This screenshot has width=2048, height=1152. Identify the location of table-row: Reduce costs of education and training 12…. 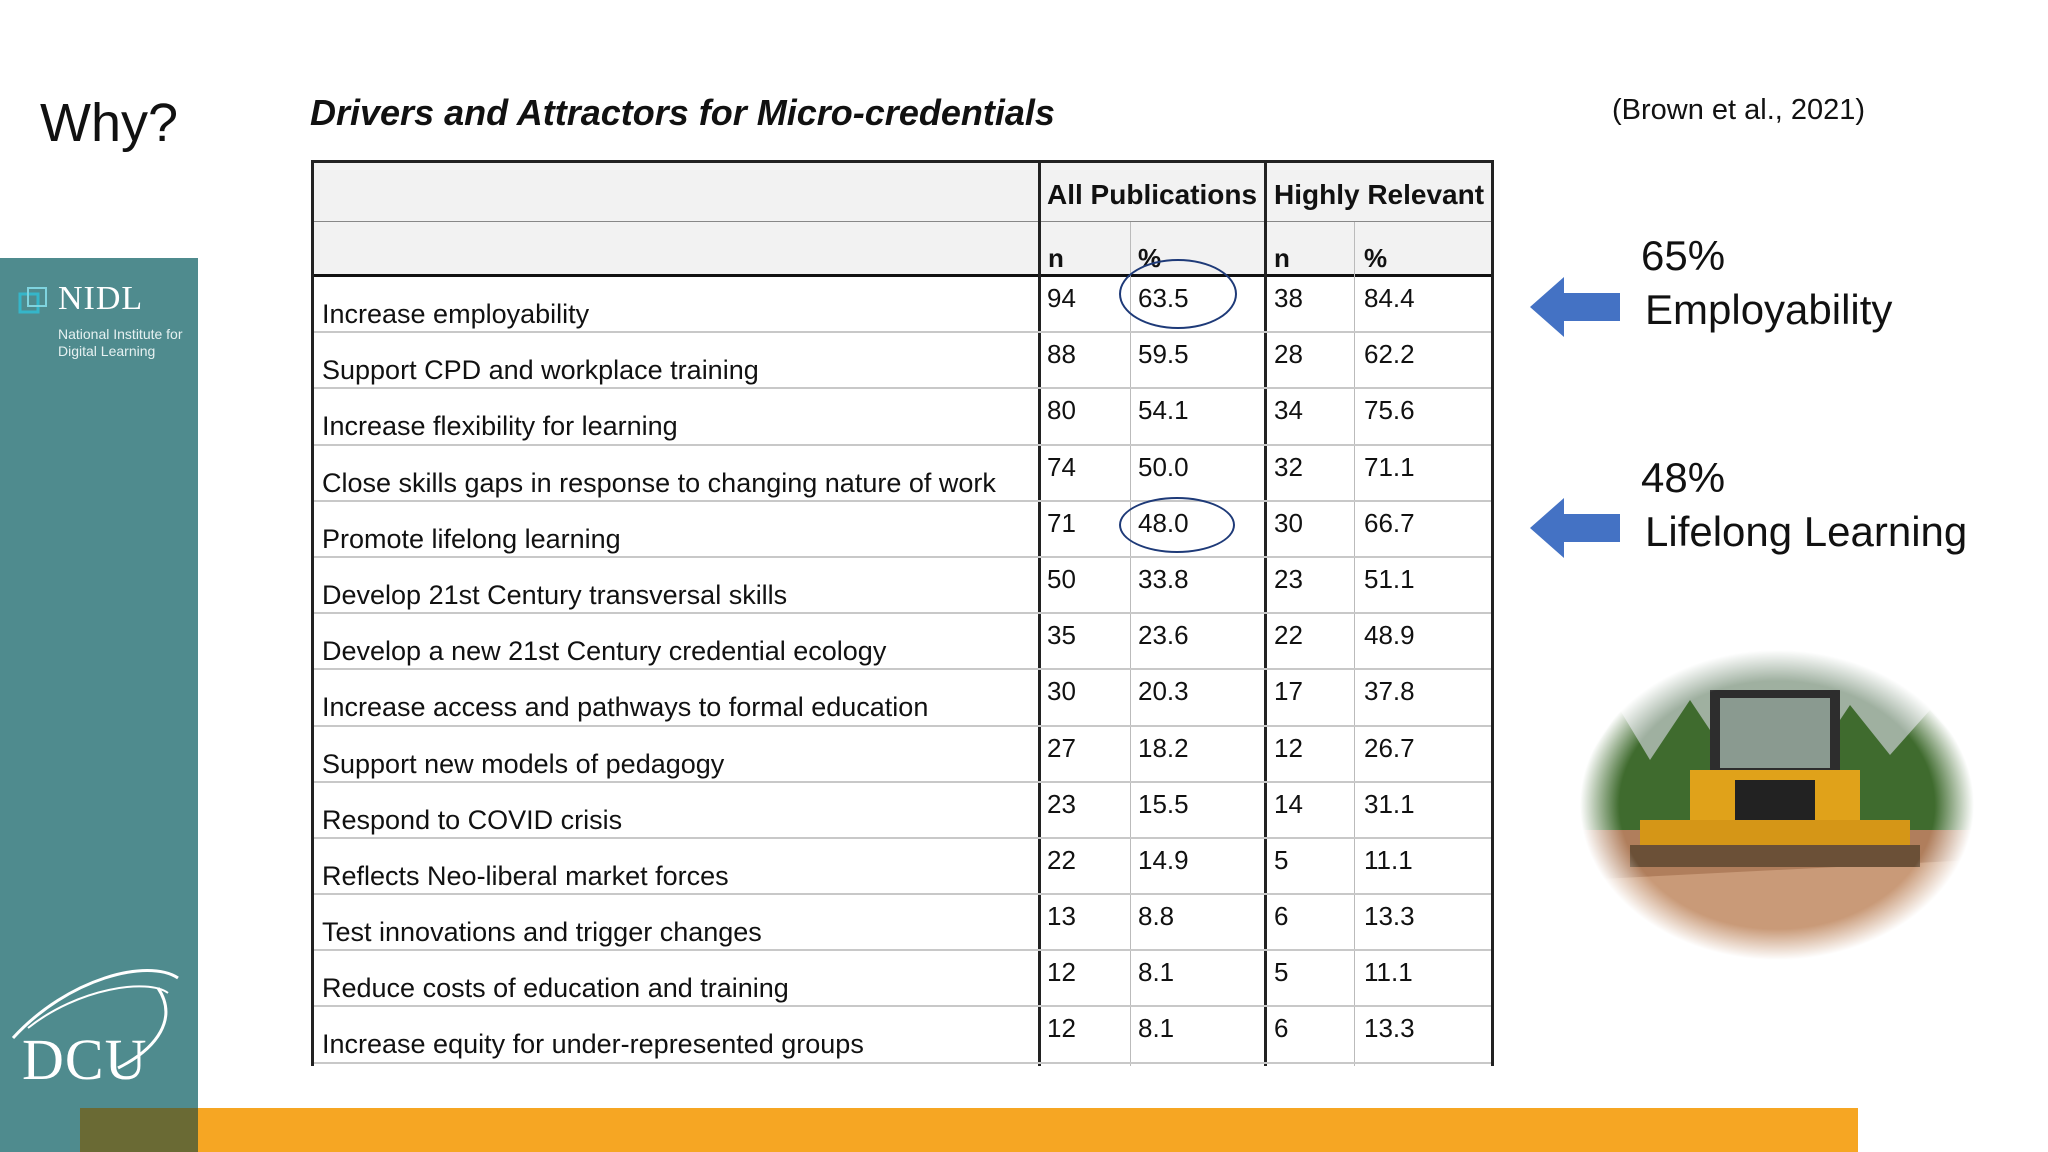
(902, 979).